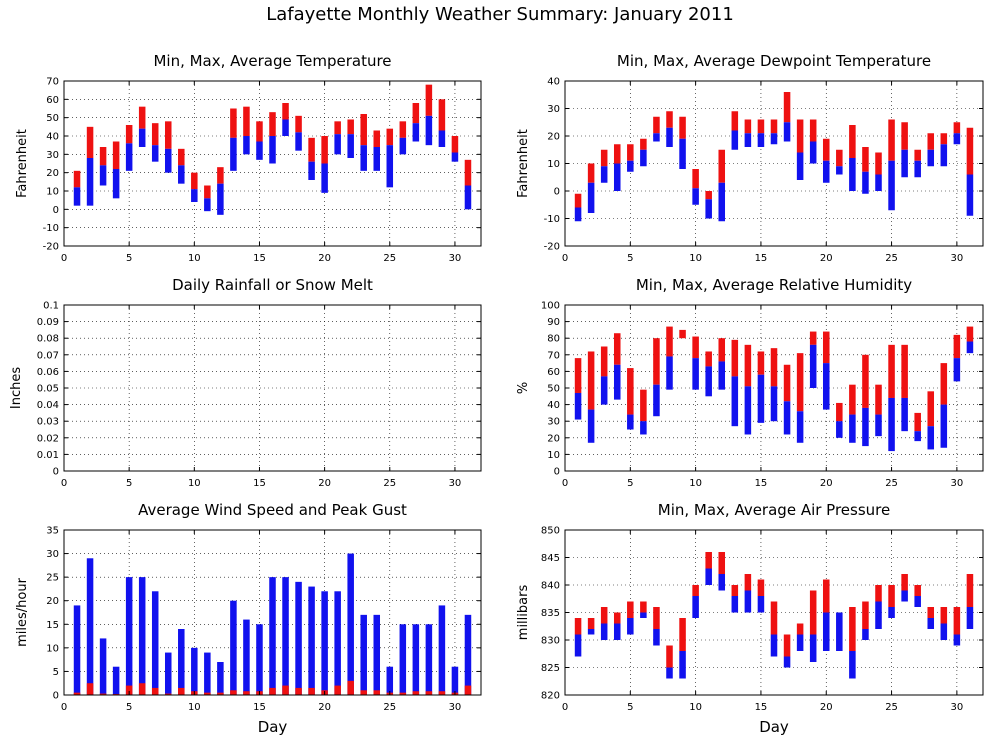  I want to click on pressure-xtick-label: 20, so click(826, 707).